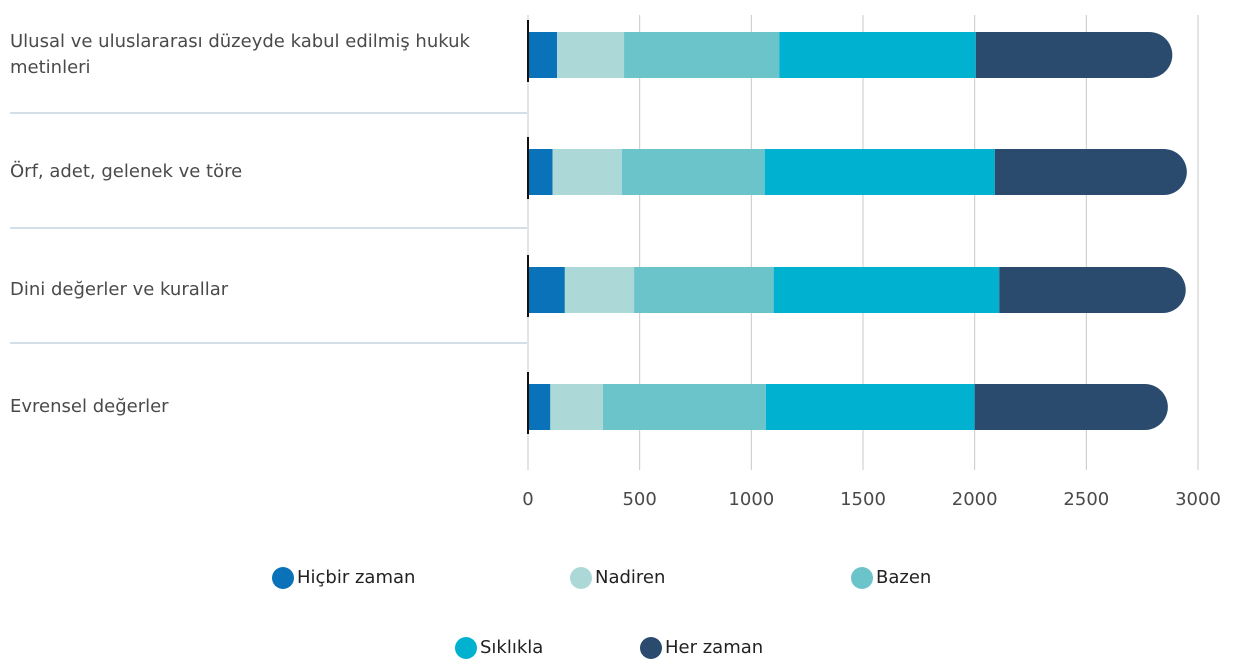 The width and height of the screenshot is (1237, 662). I want to click on x-tick-label: 3000, so click(1198, 499).